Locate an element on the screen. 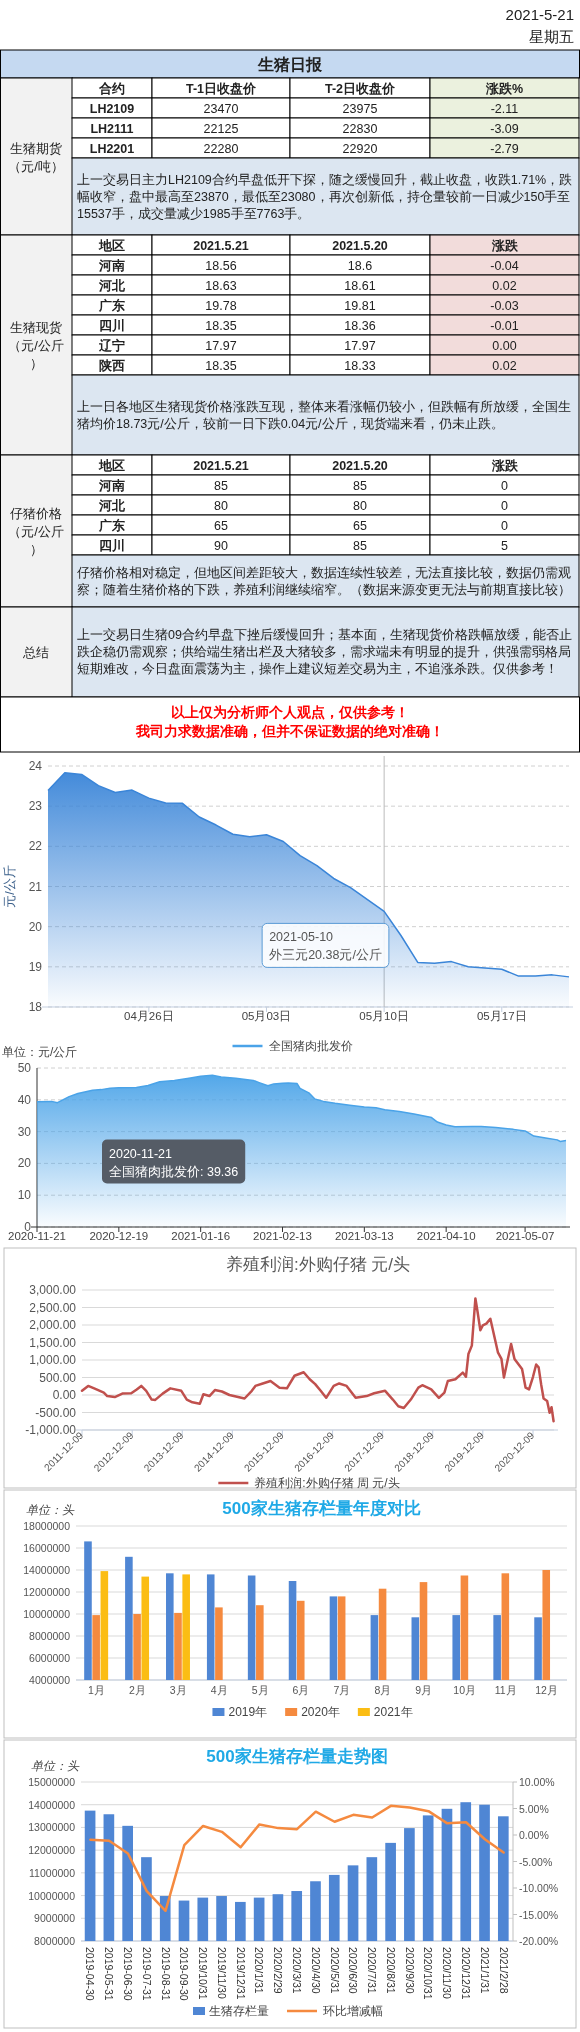 The width and height of the screenshot is (580, 2032). y-tick-label: 16000000 is located at coordinates (47, 1548).